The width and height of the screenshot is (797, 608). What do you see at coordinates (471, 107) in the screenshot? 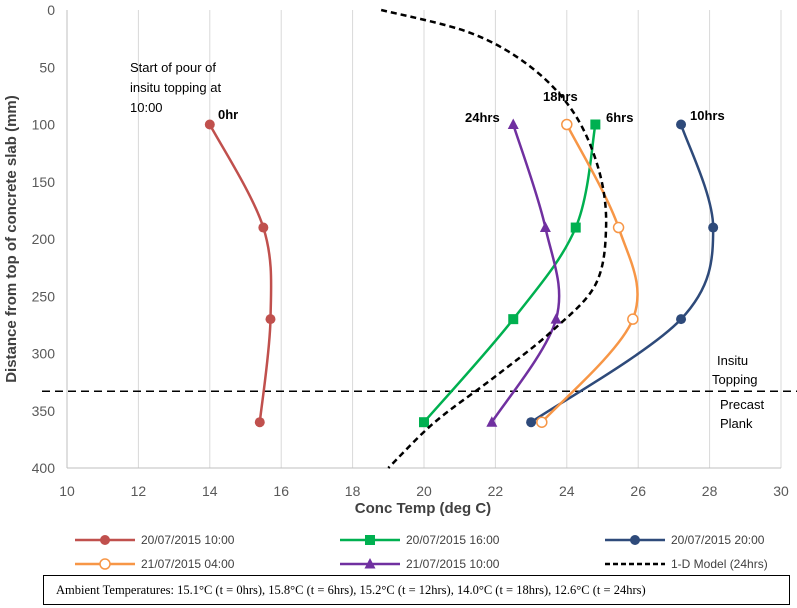
I see `series-labels: 0hr 6hrs 10hrs 18hrs 24hrs` at bounding box center [471, 107].